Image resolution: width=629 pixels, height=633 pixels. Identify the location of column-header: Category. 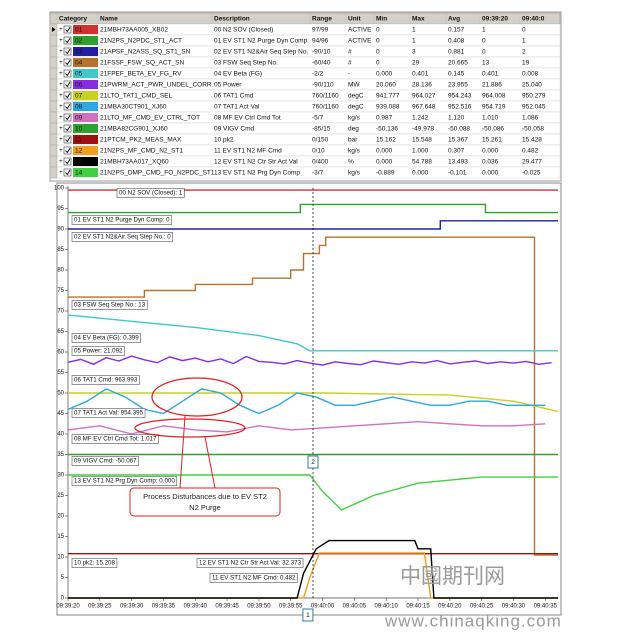
(73, 19).